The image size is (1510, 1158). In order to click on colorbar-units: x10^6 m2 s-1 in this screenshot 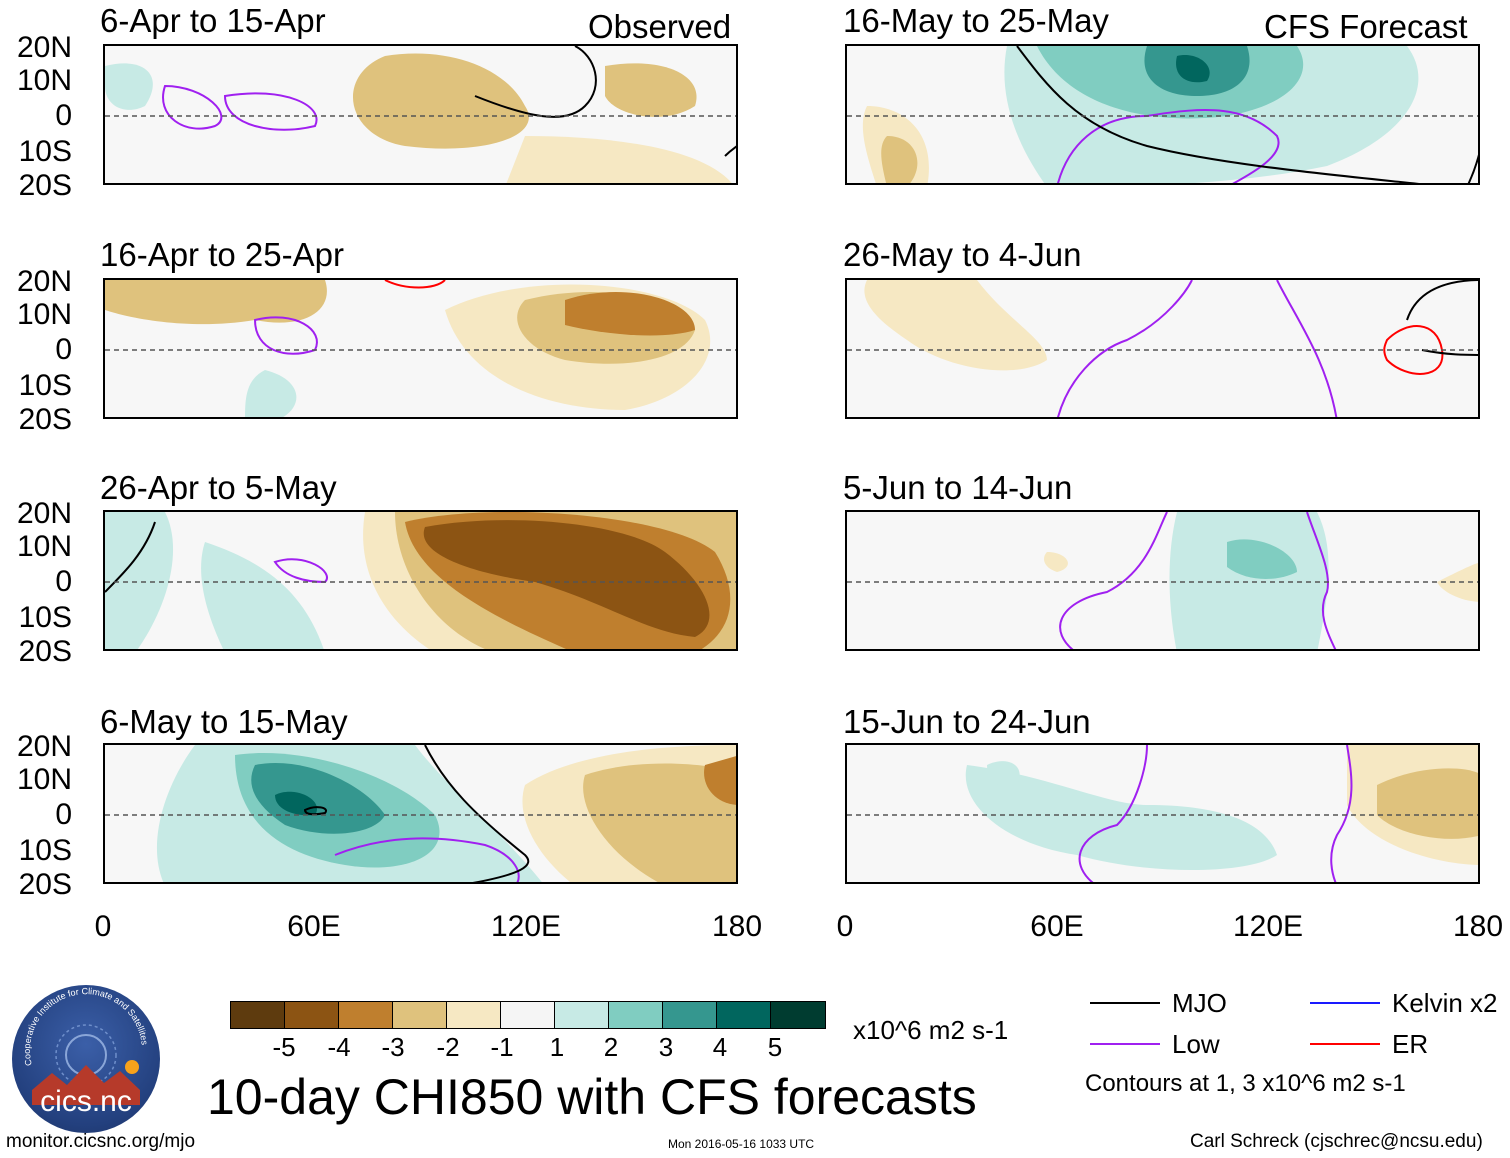, I will do `click(931, 1030)`.